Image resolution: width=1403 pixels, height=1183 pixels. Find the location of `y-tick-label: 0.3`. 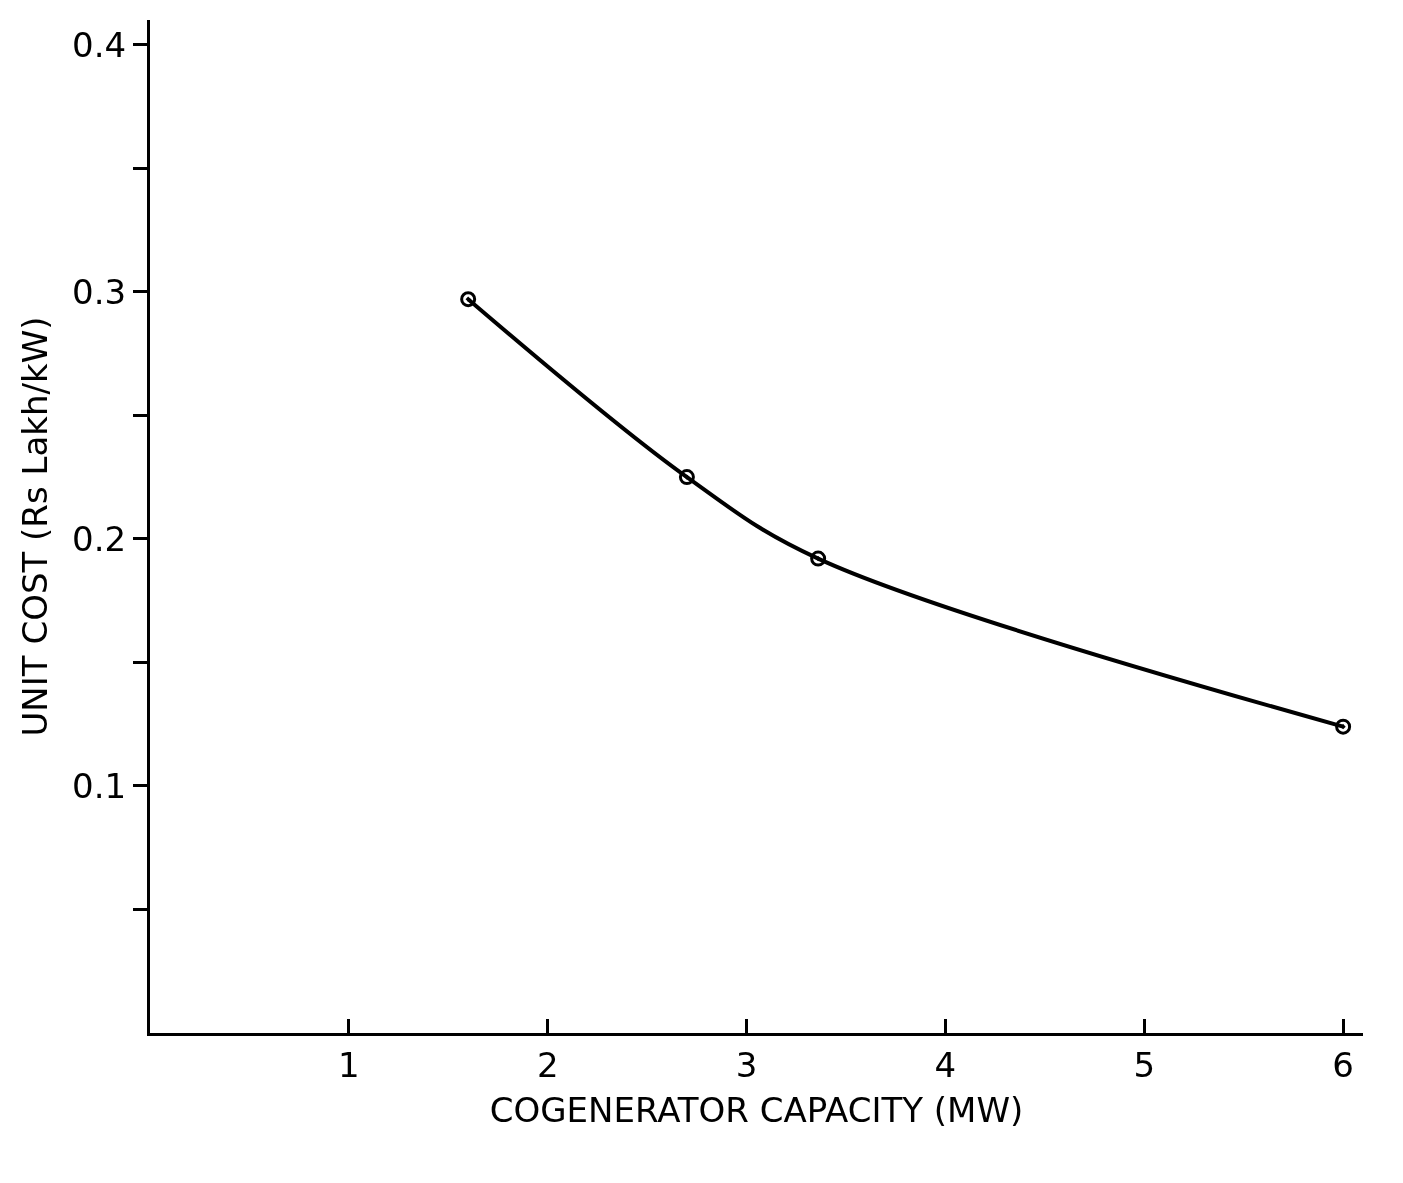

y-tick-label: 0.3 is located at coordinates (99, 291).